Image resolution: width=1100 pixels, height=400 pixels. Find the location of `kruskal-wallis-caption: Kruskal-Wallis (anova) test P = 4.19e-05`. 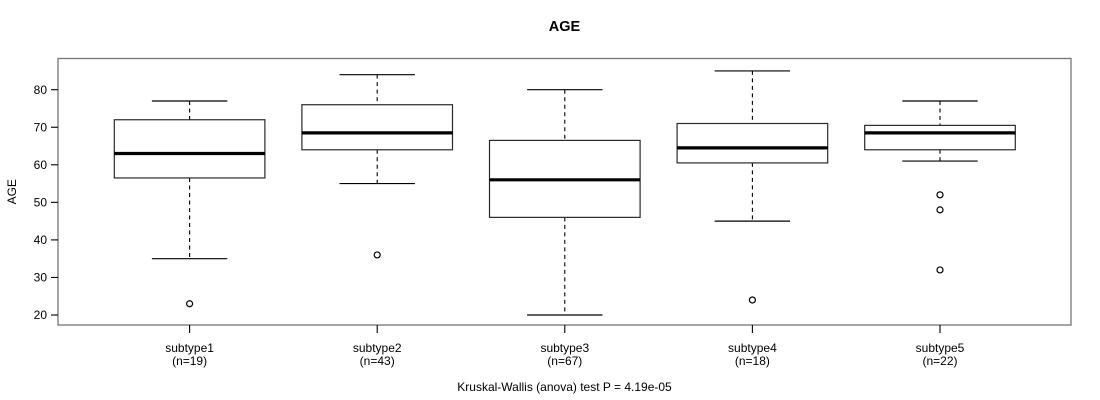

kruskal-wallis-caption: Kruskal-Wallis (anova) test P = 4.19e-05 is located at coordinates (564, 387).